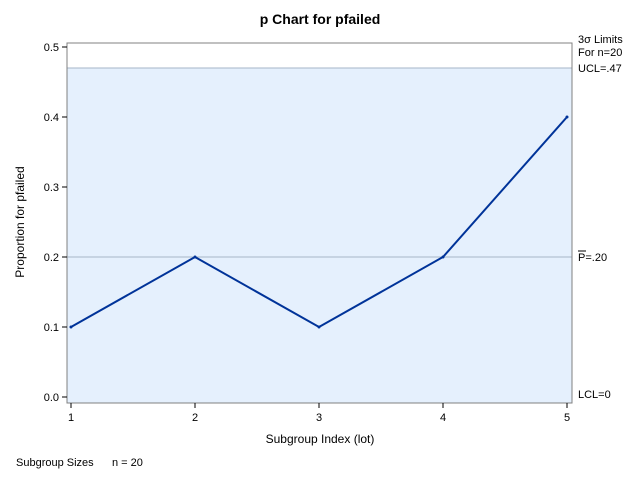 This screenshot has width=640, height=480. Describe the element at coordinates (319, 418) in the screenshot. I see `x-tick-label: 3` at that location.